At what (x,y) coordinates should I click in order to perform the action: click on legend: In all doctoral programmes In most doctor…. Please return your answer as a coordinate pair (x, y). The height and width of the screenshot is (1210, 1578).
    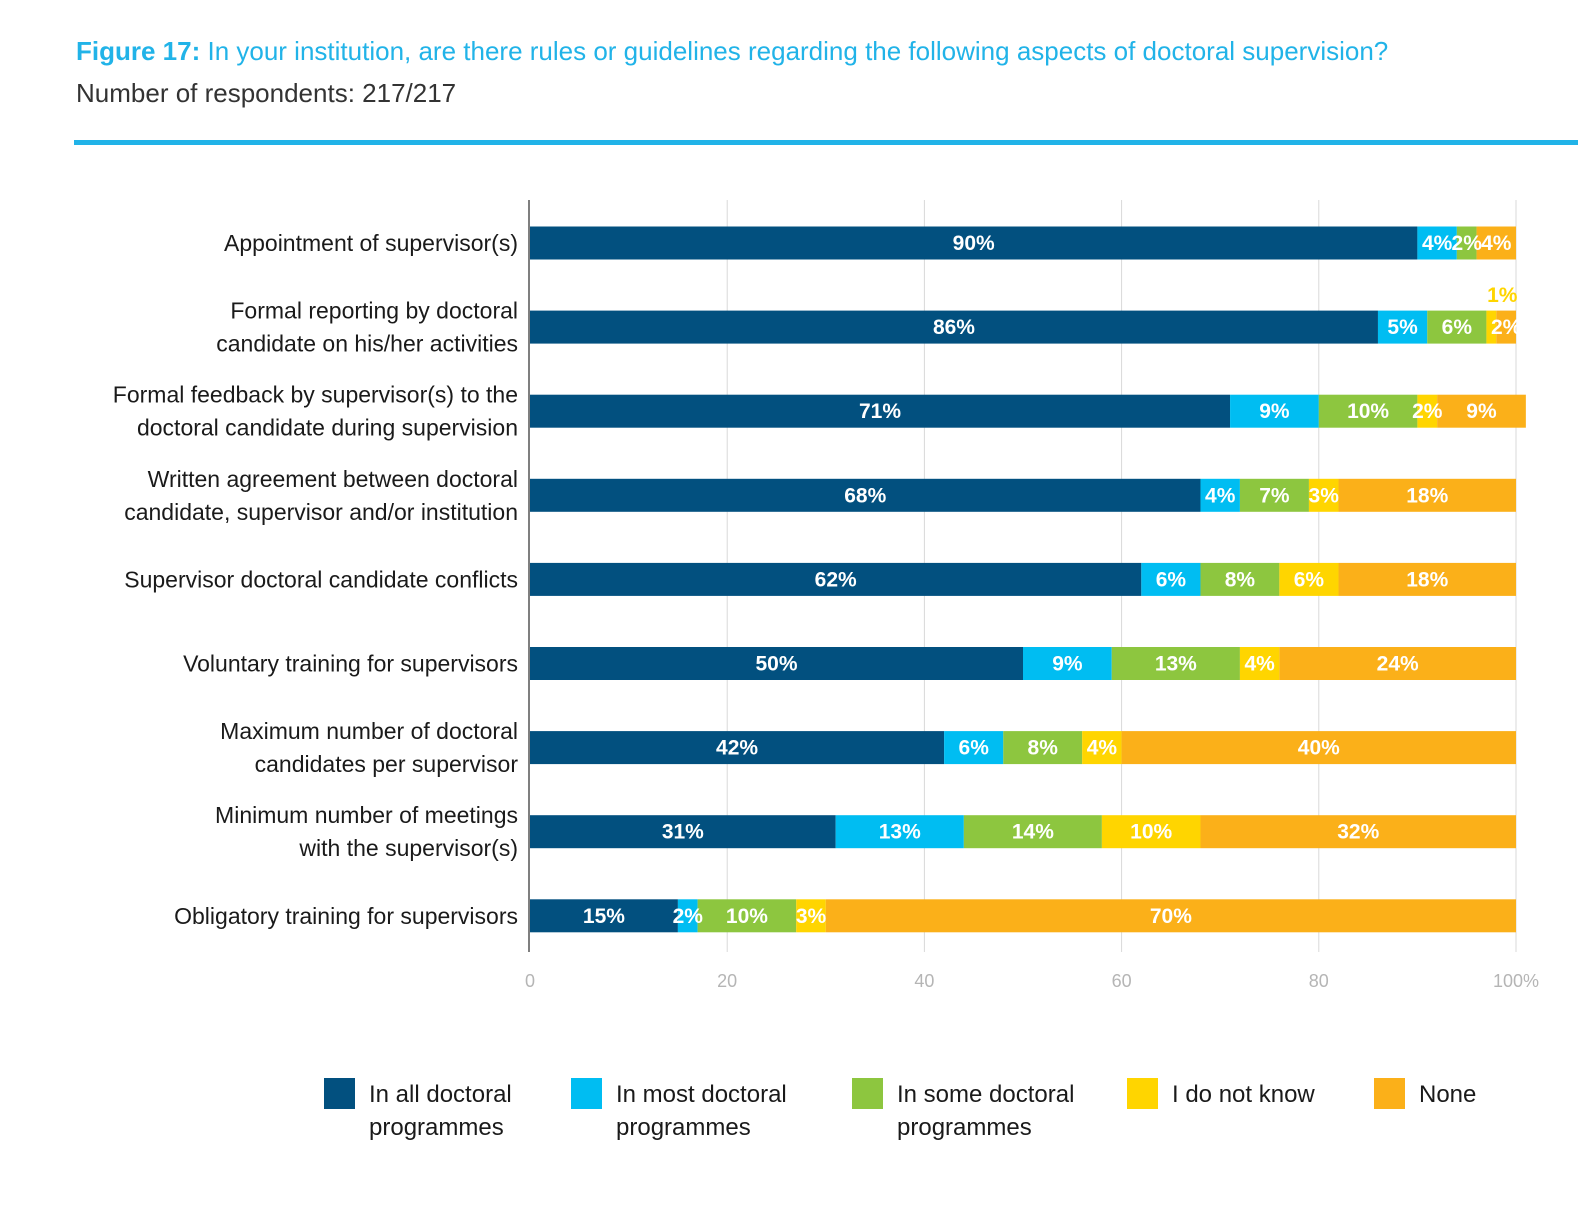
    Looking at the image, I should click on (924, 1118).